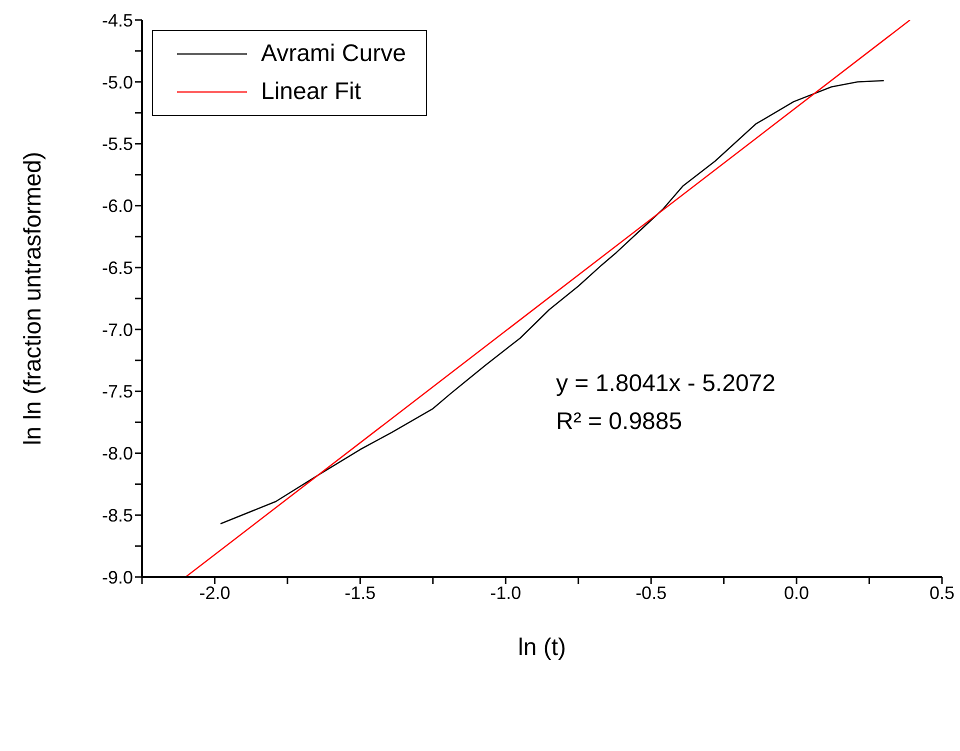  I want to click on y-tick-label: -7.5, so click(117, 392).